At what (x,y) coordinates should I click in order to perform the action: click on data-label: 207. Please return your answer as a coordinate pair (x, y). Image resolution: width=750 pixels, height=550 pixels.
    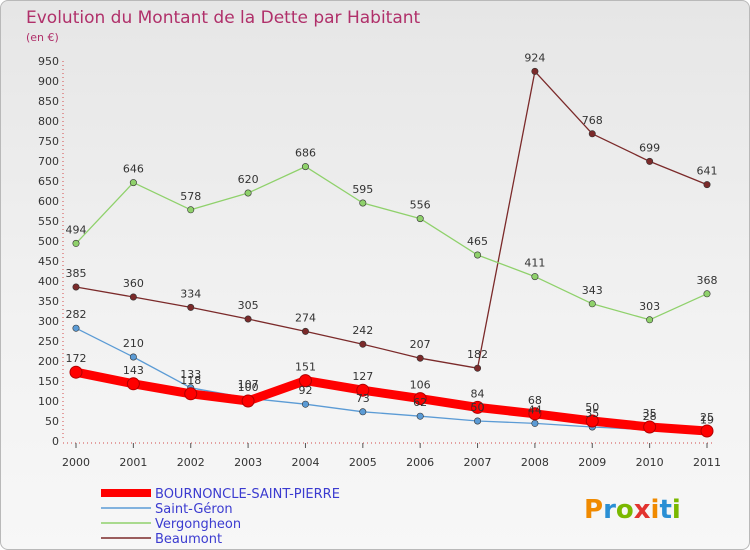
    Looking at the image, I should click on (420, 344).